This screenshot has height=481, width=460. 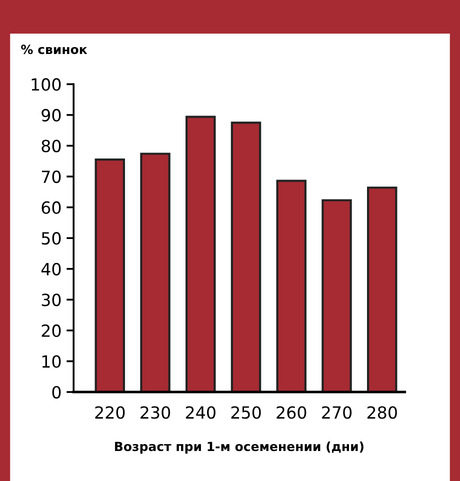 What do you see at coordinates (51, 269) in the screenshot?
I see `y-tick-label: 40` at bounding box center [51, 269].